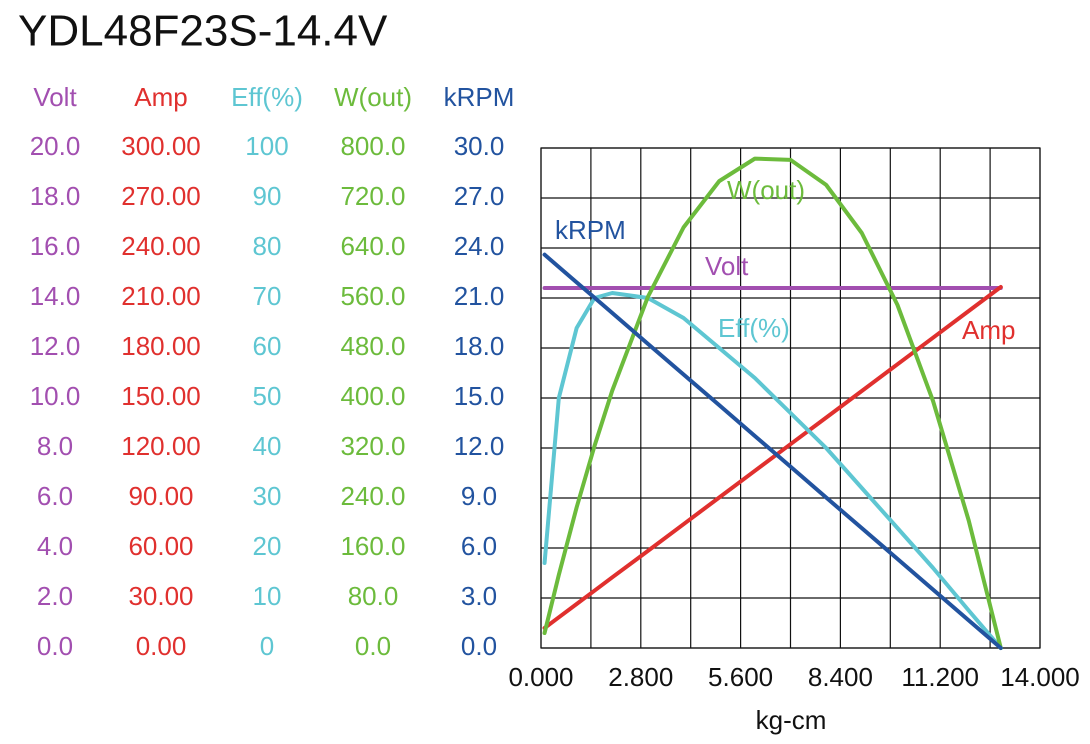  What do you see at coordinates (55, 146) in the screenshot?
I see `y-tick-label: 20.0` at bounding box center [55, 146].